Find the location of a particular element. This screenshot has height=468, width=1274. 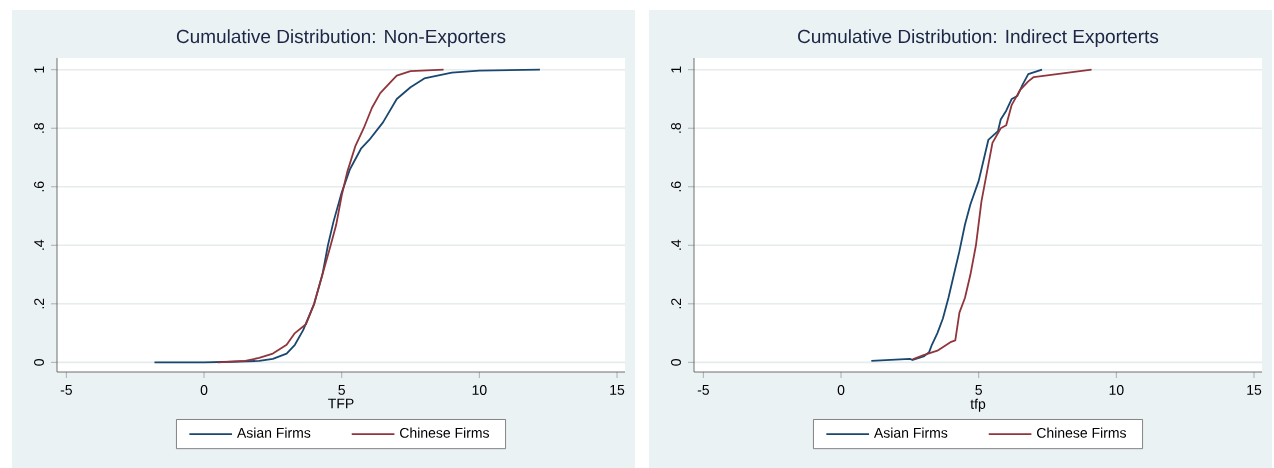

x-axis-title: TFP is located at coordinates (341, 403).